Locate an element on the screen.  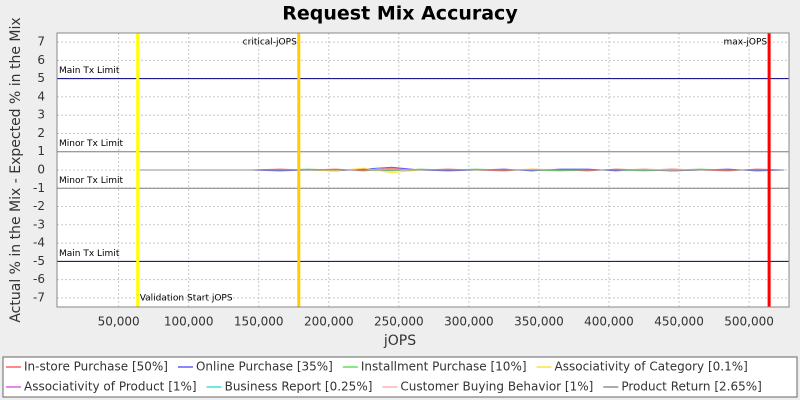
legend-label: In-store Purchase [50%] is located at coordinates (96, 367).